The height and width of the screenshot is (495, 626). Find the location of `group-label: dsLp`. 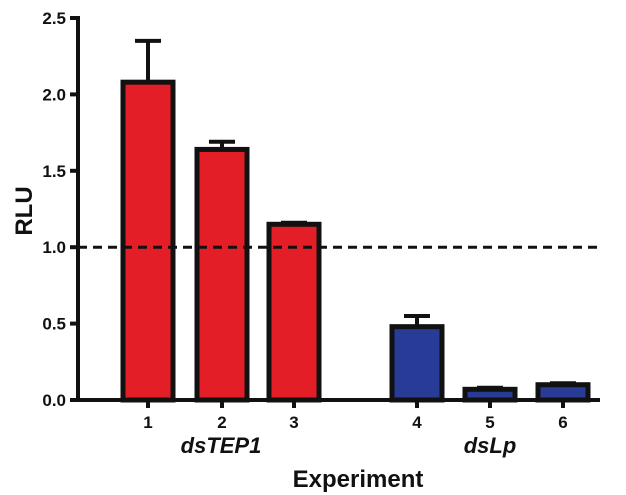

group-label: dsLp is located at coordinates (490, 445).